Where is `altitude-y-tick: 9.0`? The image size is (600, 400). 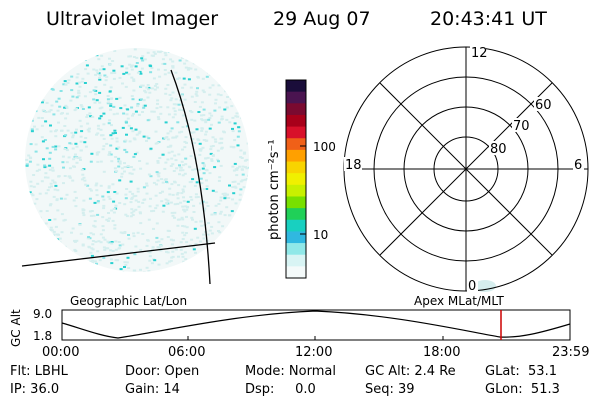 altitude-y-tick: 9.0 is located at coordinates (42, 314).